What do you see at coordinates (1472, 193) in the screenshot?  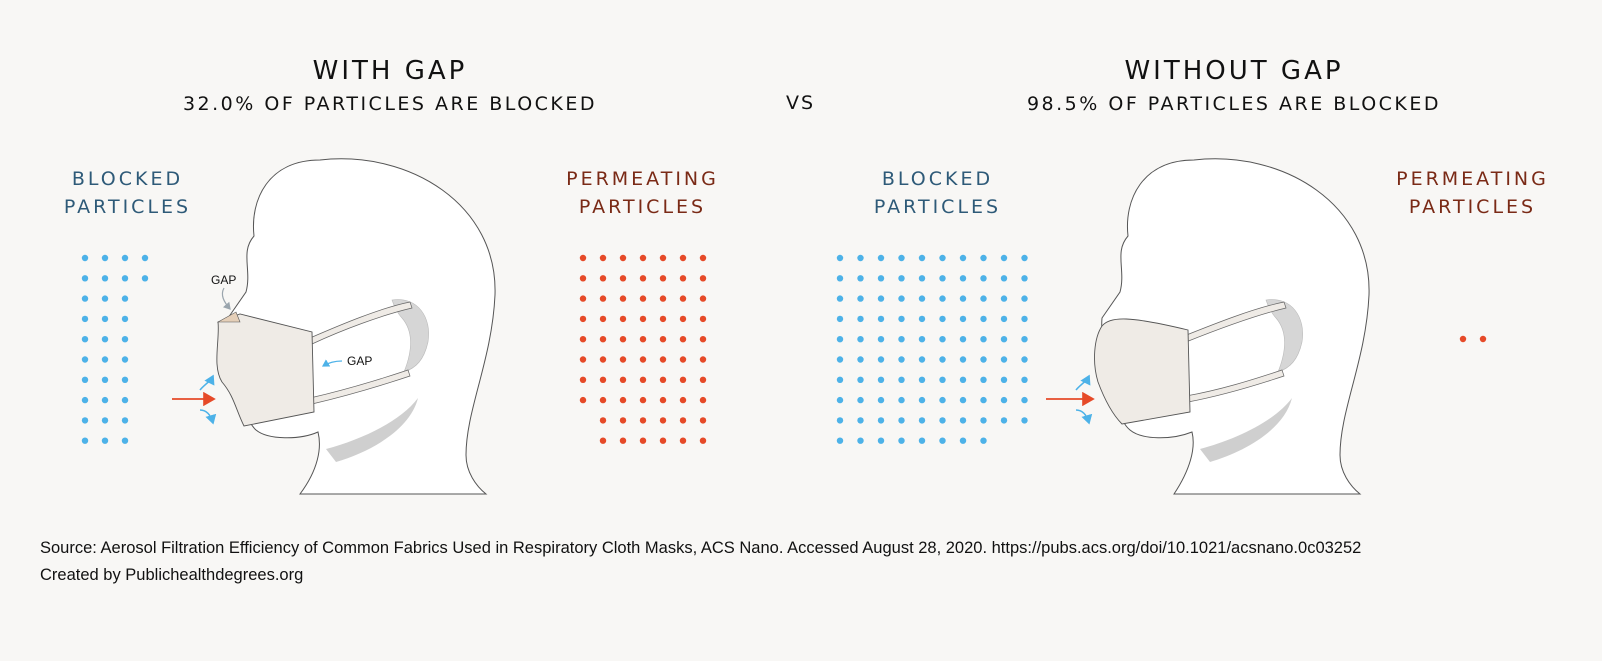 I see `right-permeating-label: PERMEATING PARTICLES` at bounding box center [1472, 193].